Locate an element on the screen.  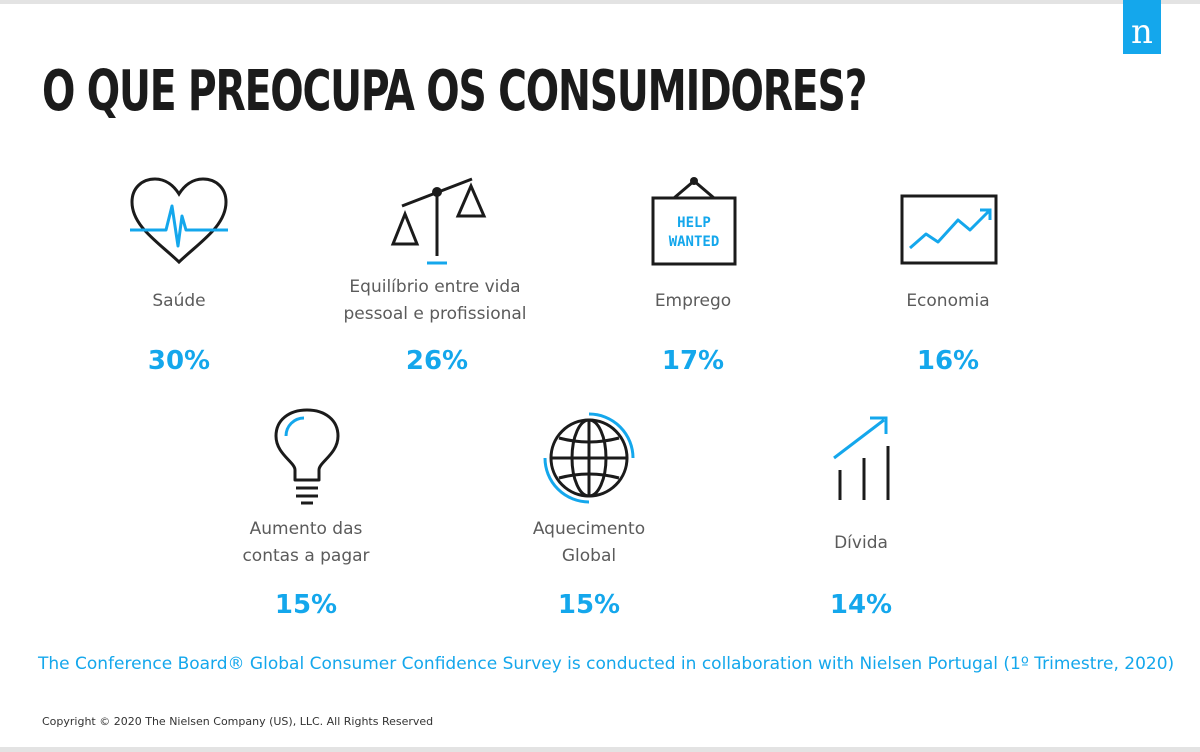
concern-label-contas: Aumento das contas a pagar is located at coordinates (306, 543).